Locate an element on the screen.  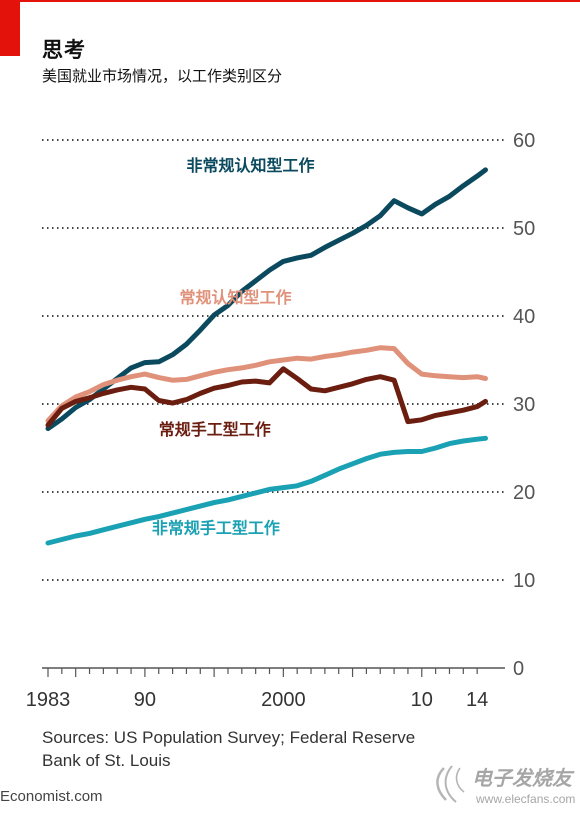
chart-subtitle: 美国就业市场情况，以工作类别区分 is located at coordinates (162, 76).